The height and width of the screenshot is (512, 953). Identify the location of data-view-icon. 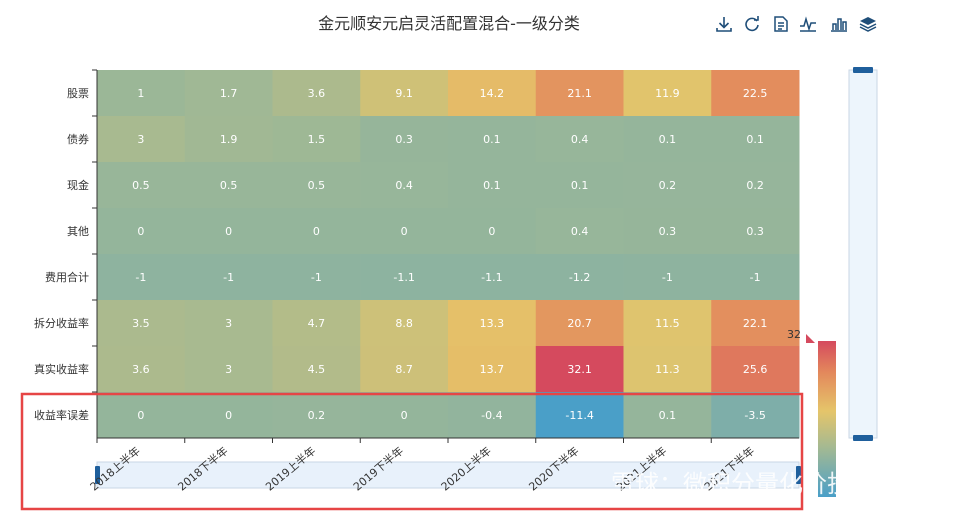
(781, 24).